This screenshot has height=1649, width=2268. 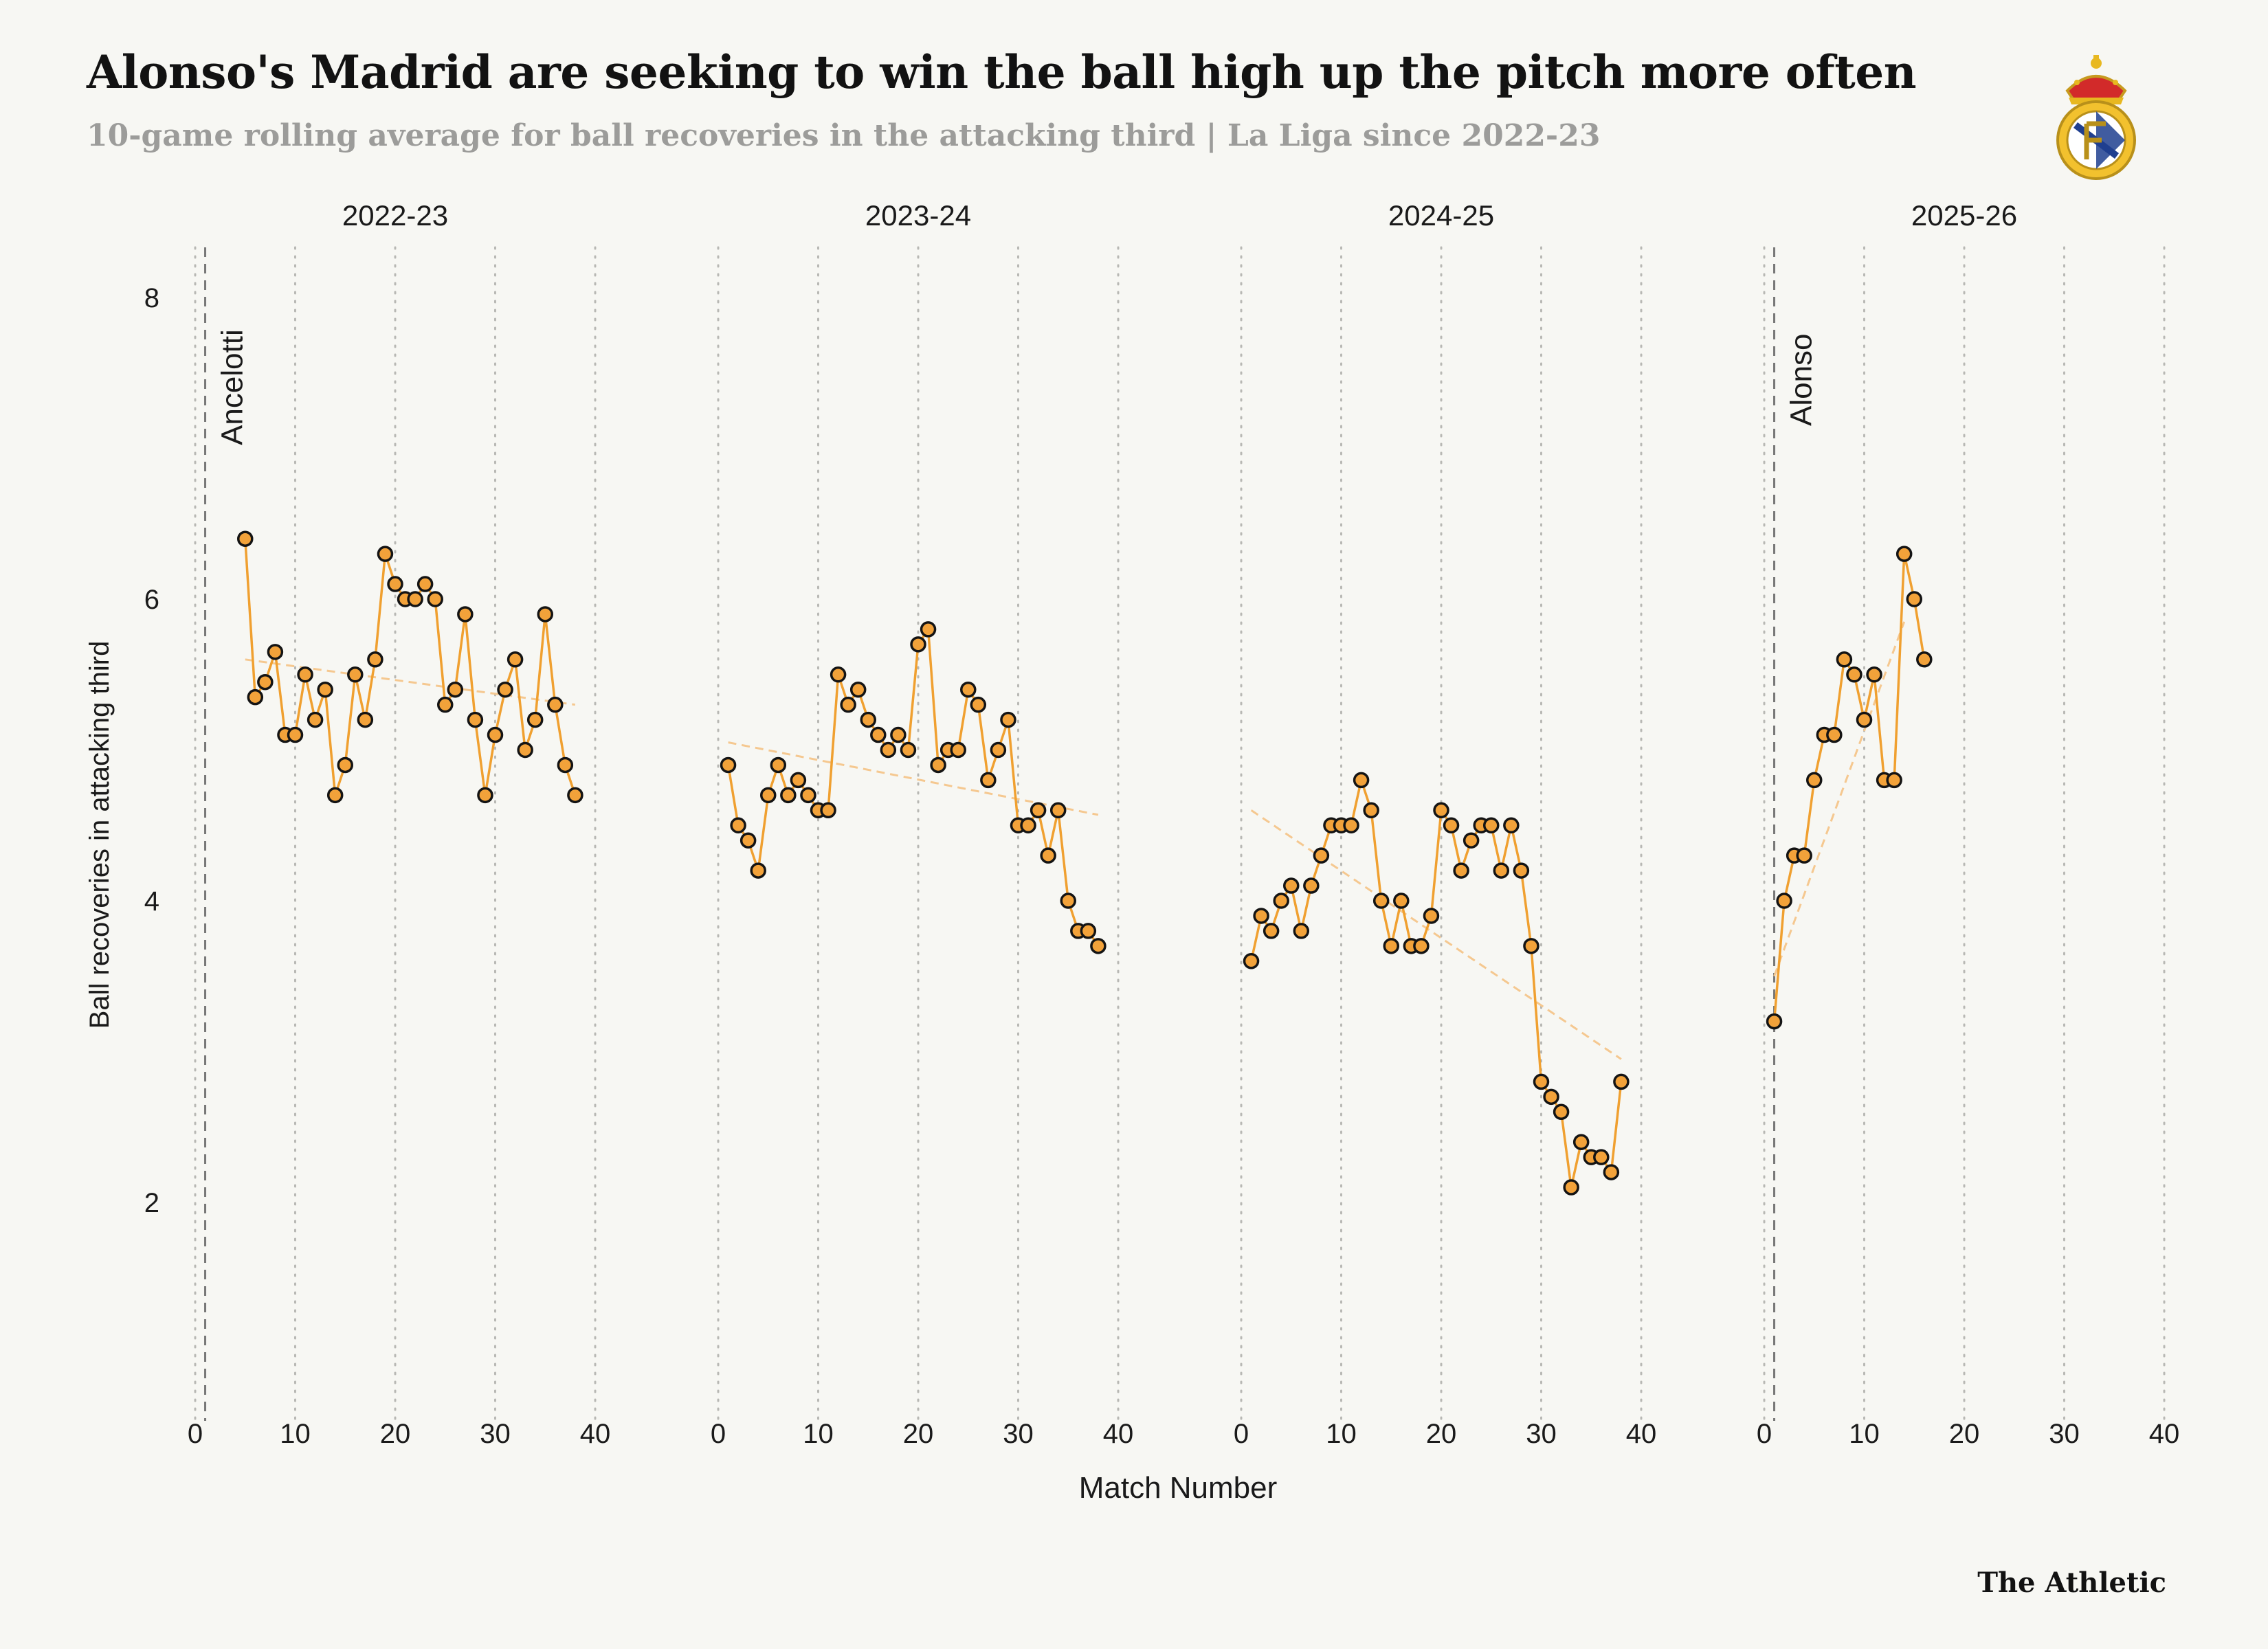 I want to click on season-label-2023-24: 2023-24, so click(x=918, y=215).